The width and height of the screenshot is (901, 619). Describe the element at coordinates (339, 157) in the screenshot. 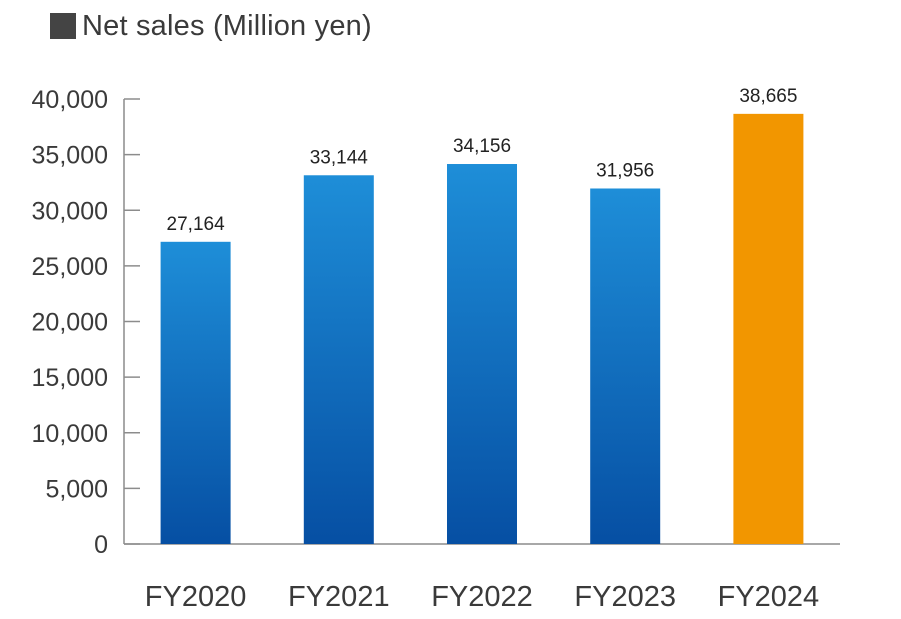

I see `data-label-fy2021: 33,144` at that location.